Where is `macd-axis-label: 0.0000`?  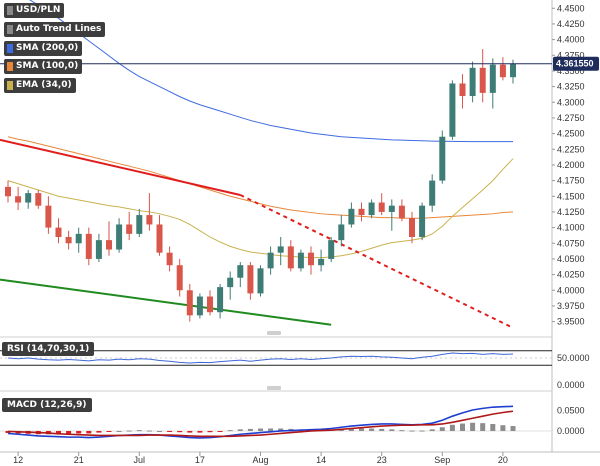
macd-axis-label: 0.0000 is located at coordinates (571, 431).